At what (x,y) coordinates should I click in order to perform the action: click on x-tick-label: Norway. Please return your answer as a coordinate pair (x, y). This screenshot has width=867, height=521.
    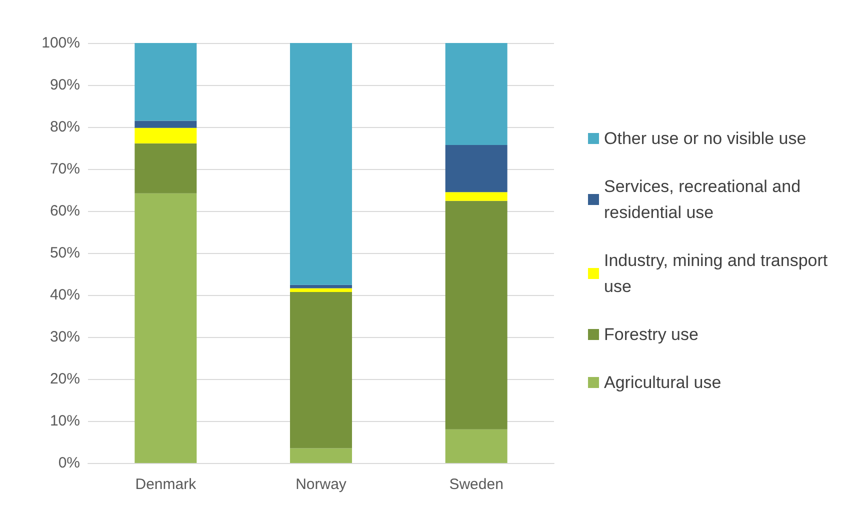
    Looking at the image, I should click on (321, 484).